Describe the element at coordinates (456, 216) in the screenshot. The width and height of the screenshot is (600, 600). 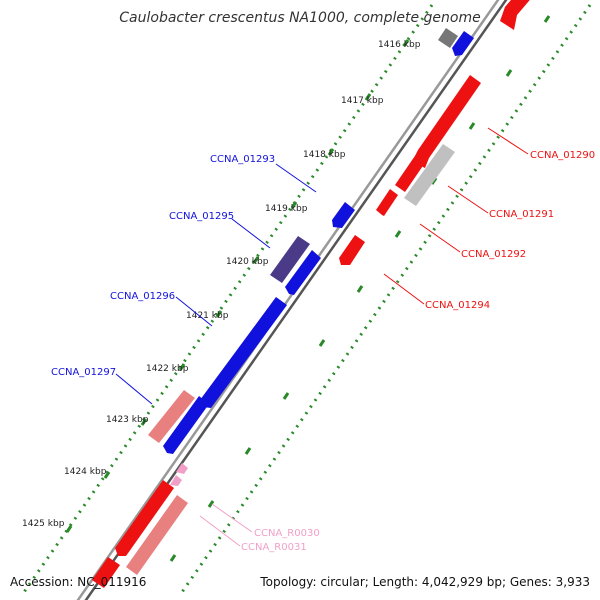
I see `leader-lines-red` at that location.